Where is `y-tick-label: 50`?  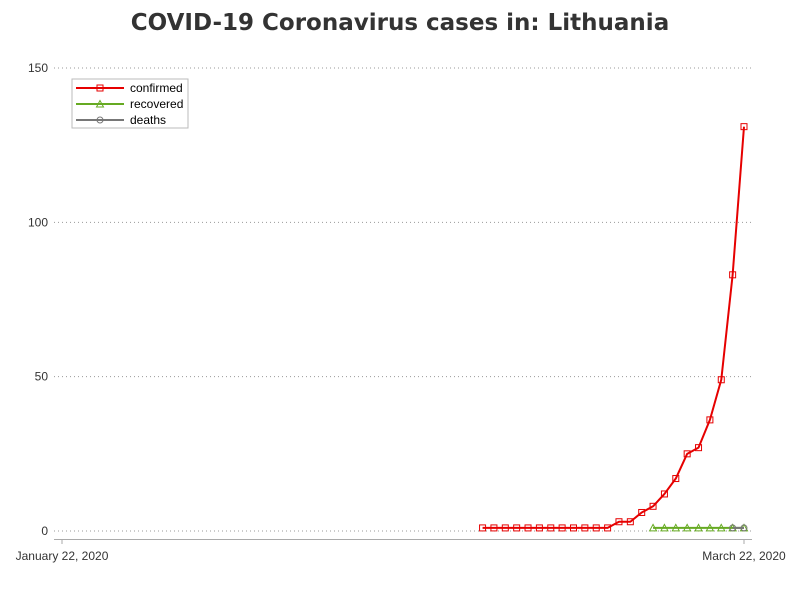
y-tick-label: 50 is located at coordinates (42, 377).